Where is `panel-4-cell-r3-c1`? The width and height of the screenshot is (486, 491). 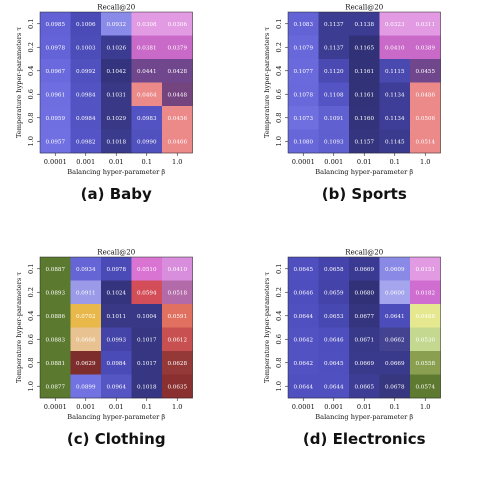
panel-4-cell-r3-c1 is located at coordinates (334, 339).